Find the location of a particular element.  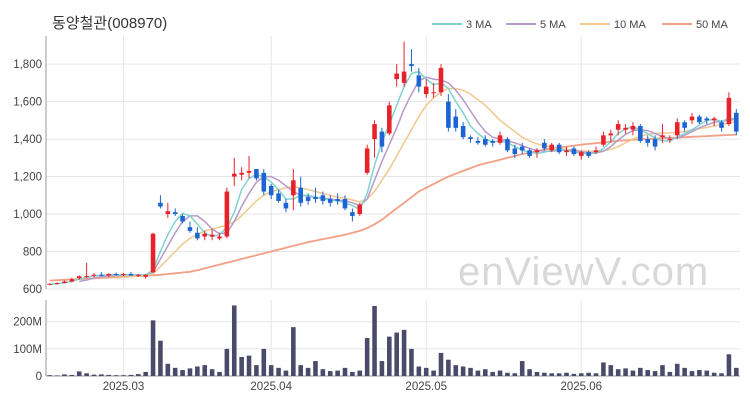

price-tick-label: 1,200 is located at coordinates (27, 178).